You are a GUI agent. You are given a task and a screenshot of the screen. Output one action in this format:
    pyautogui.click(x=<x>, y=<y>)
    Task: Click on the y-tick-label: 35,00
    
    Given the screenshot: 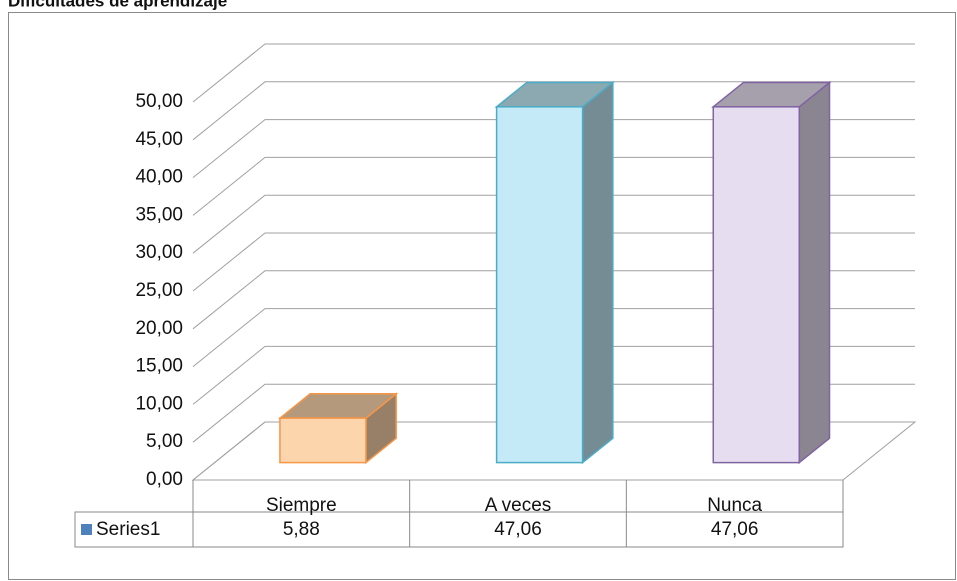 What is the action you would take?
    pyautogui.click(x=159, y=214)
    